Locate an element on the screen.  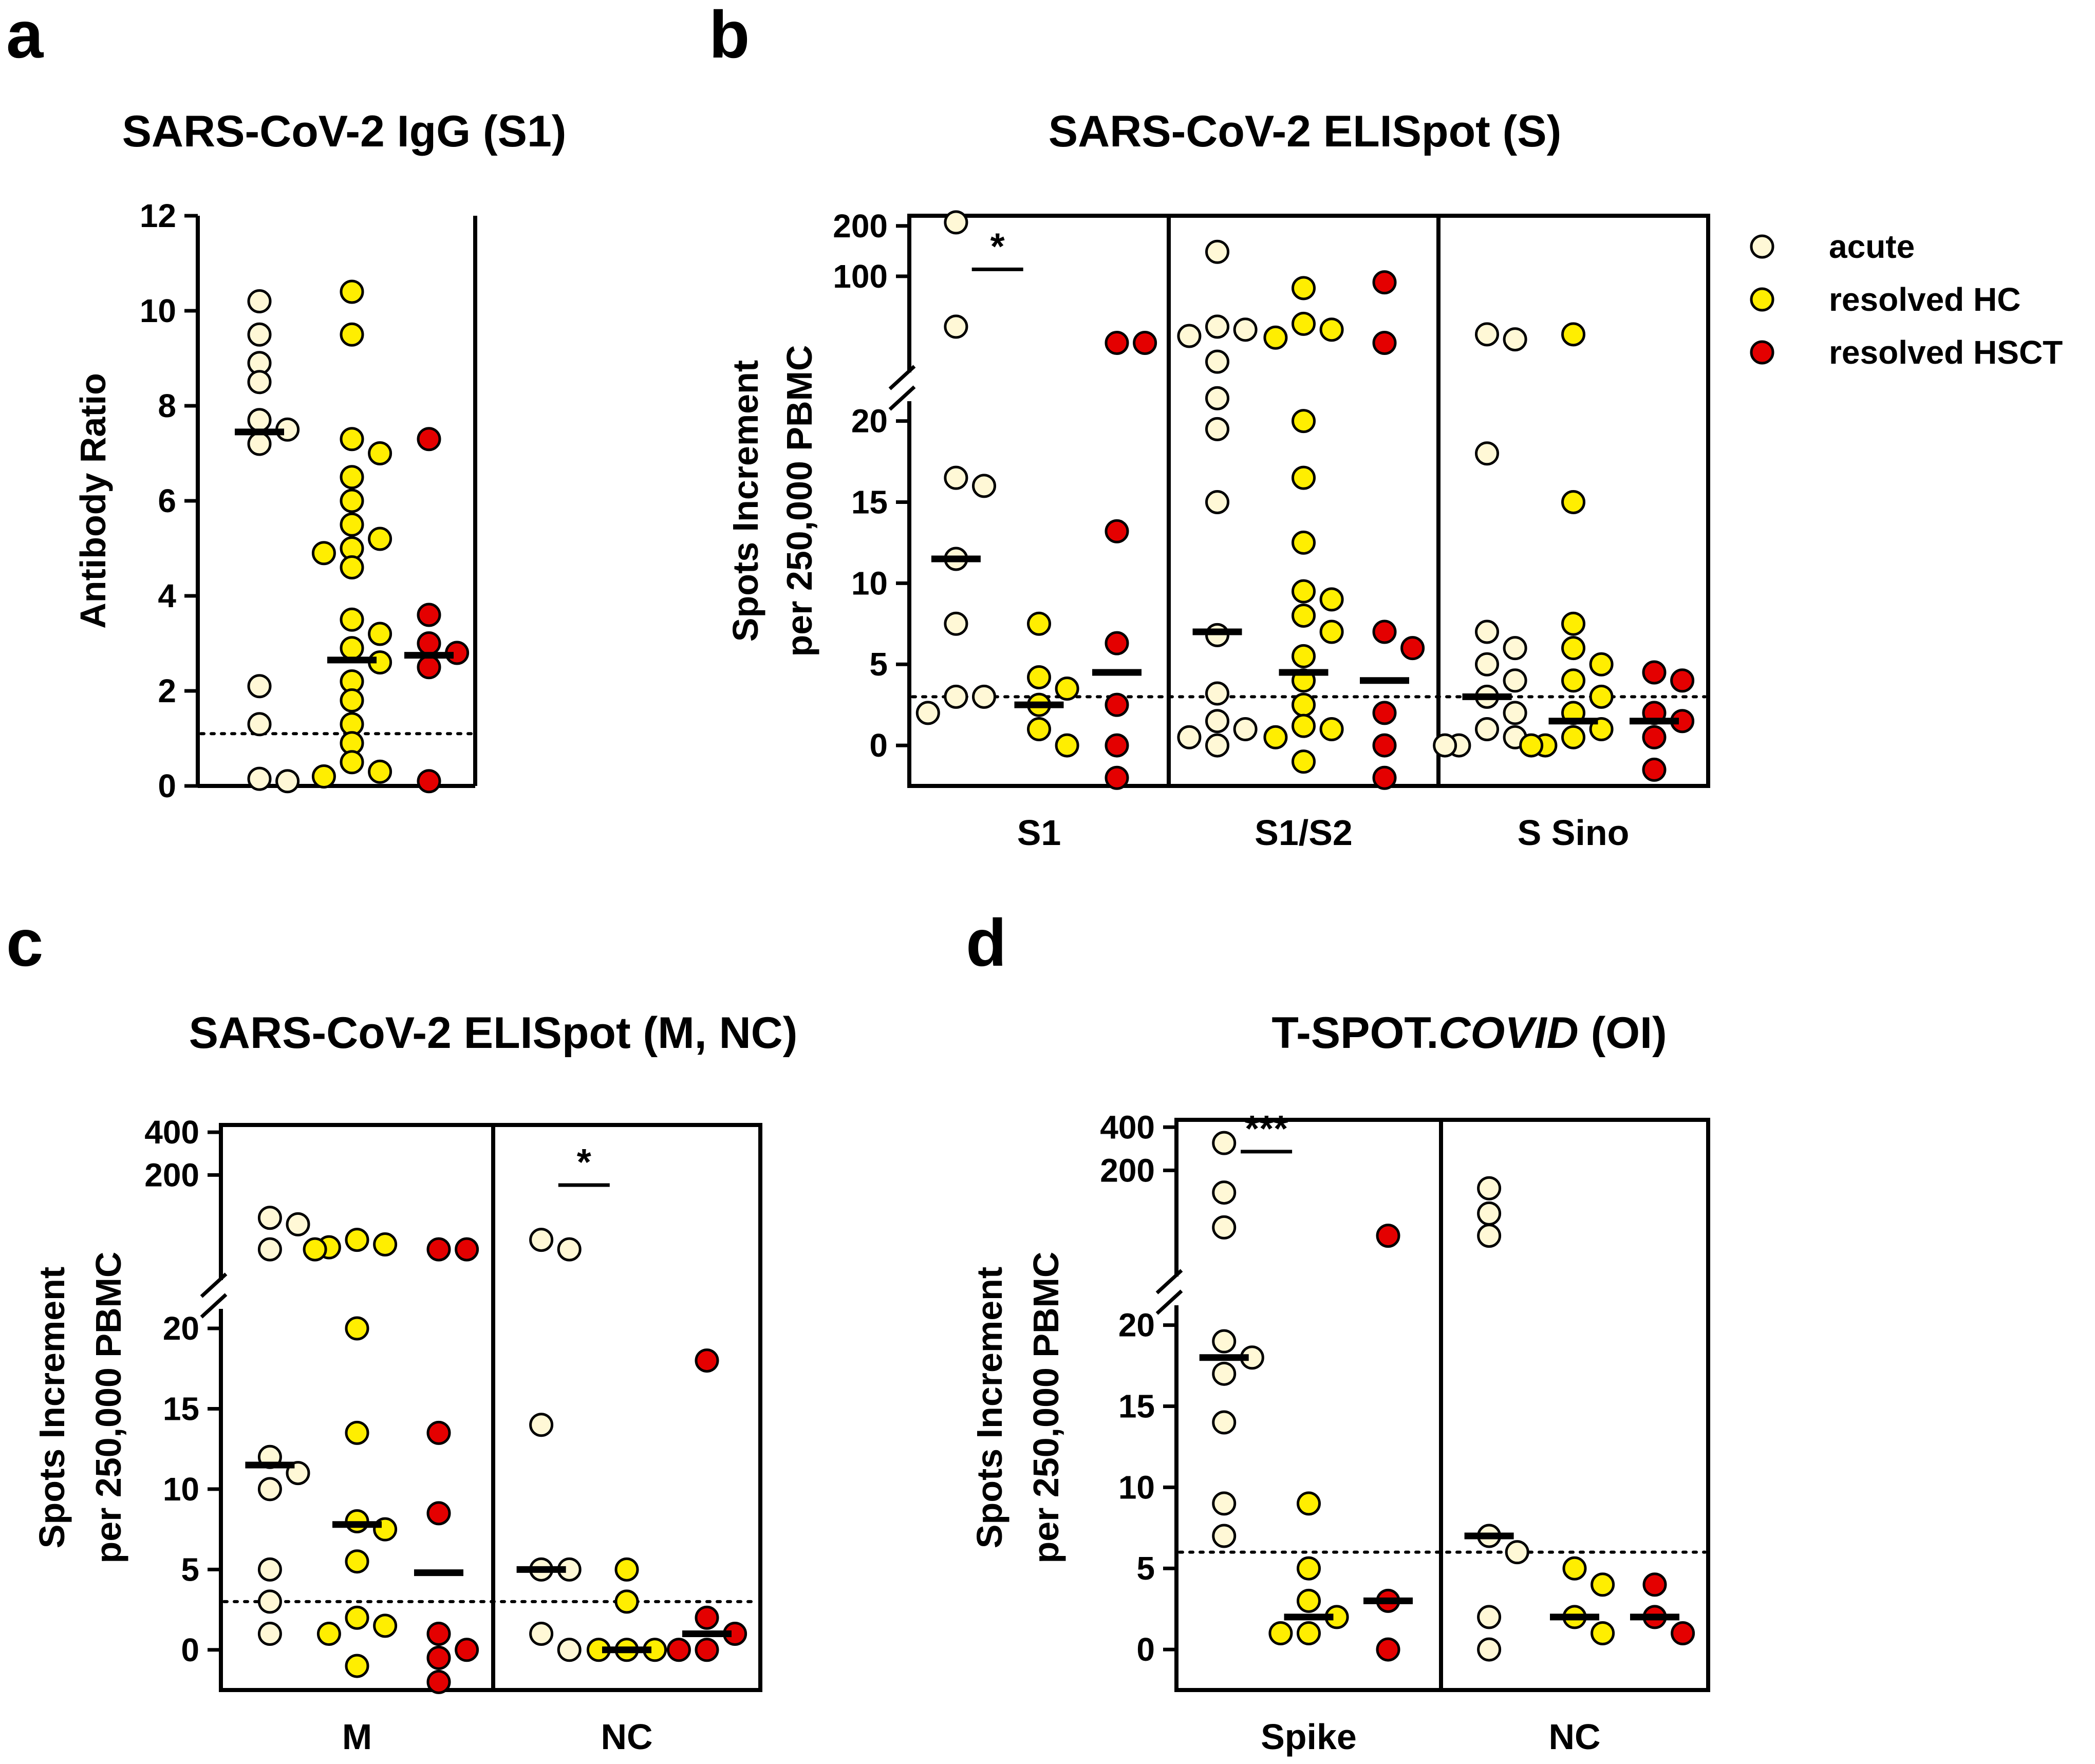
panel-letter-b: b is located at coordinates (730, 36).